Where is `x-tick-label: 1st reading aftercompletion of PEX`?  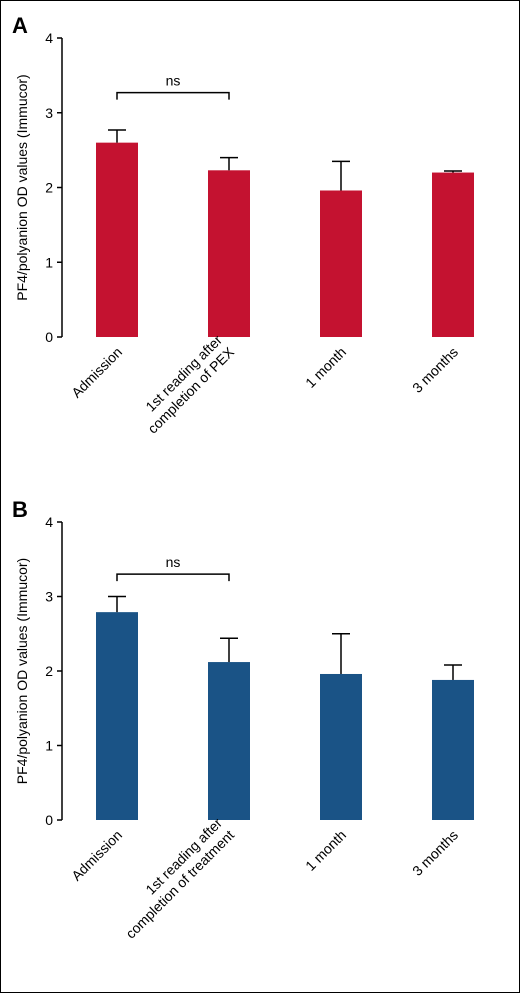 x-tick-label: 1st reading aftercompletion of PEX is located at coordinates (184, 383).